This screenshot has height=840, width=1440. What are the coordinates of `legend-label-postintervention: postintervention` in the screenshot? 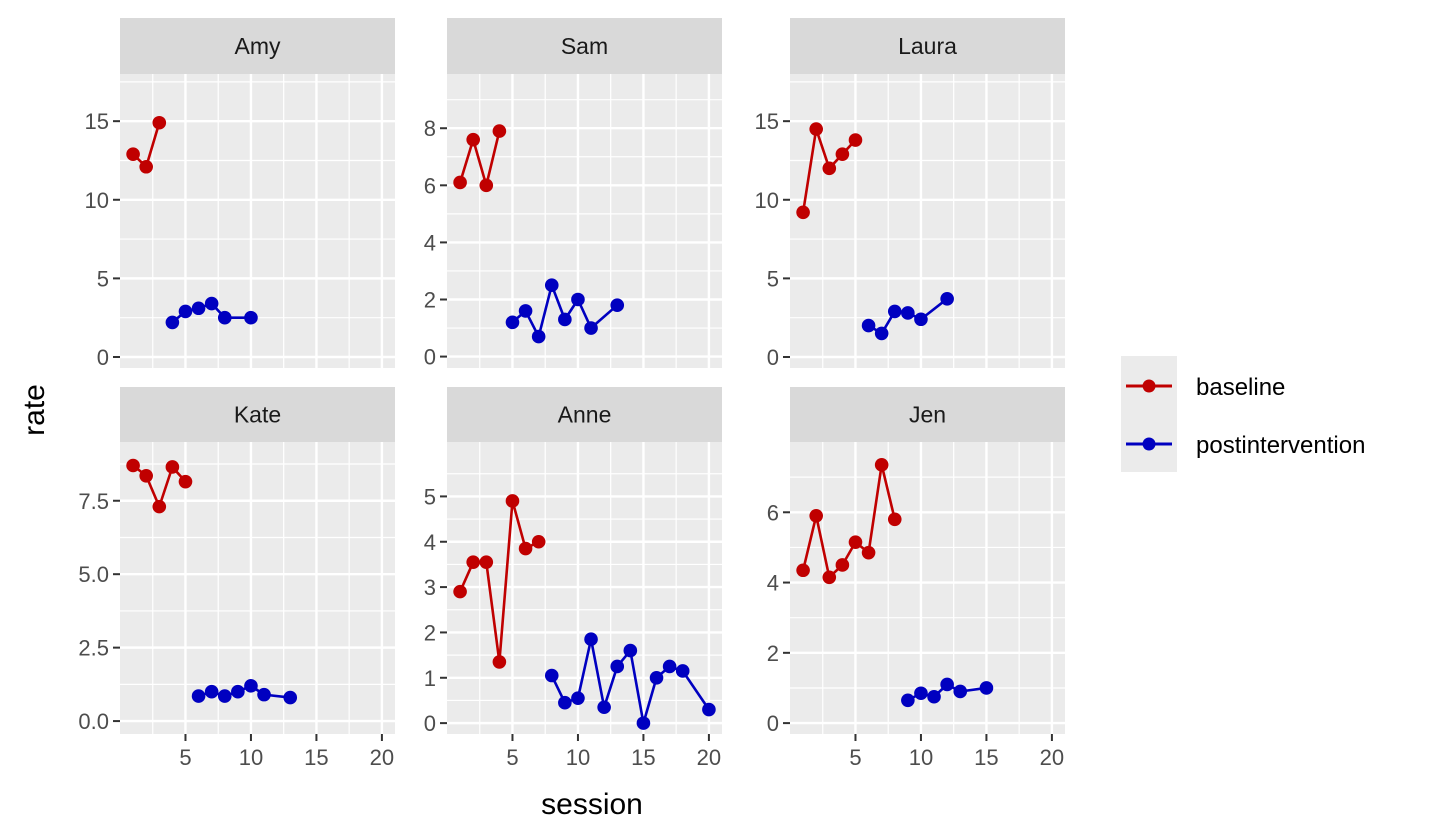 It's located at (1280, 445).